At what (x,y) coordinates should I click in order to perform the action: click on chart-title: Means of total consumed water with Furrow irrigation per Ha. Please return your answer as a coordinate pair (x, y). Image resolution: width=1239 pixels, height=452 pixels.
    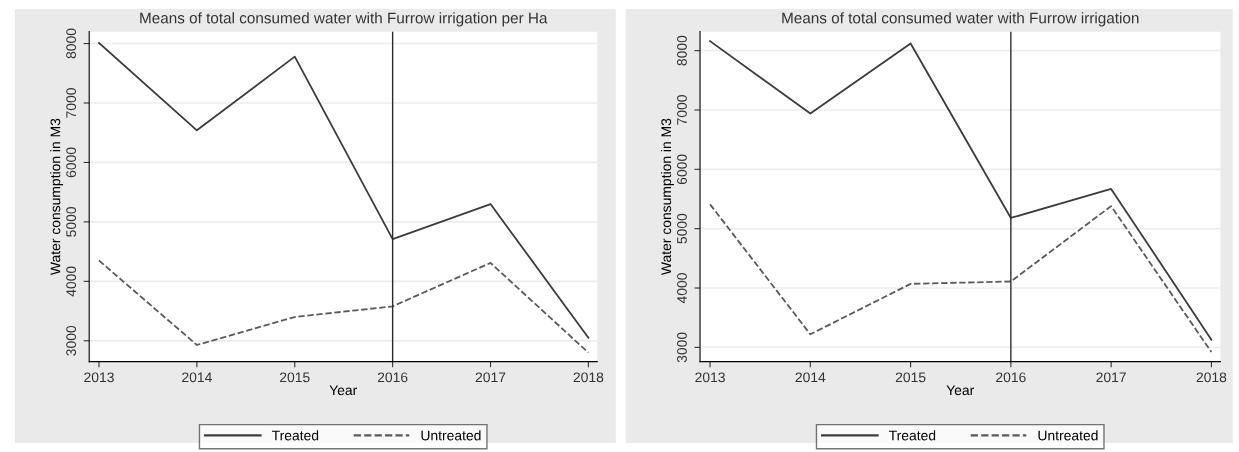
    Looking at the image, I should click on (344, 19).